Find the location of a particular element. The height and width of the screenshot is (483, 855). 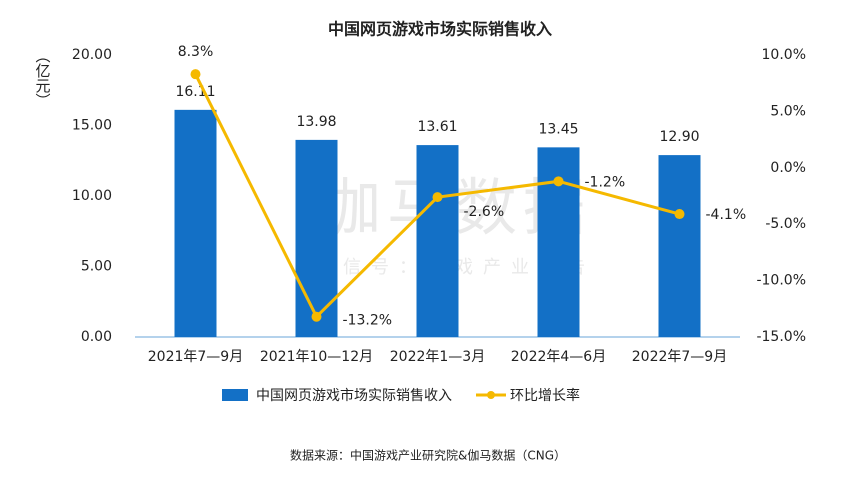

line-value-label: -1.2% is located at coordinates (605, 182).